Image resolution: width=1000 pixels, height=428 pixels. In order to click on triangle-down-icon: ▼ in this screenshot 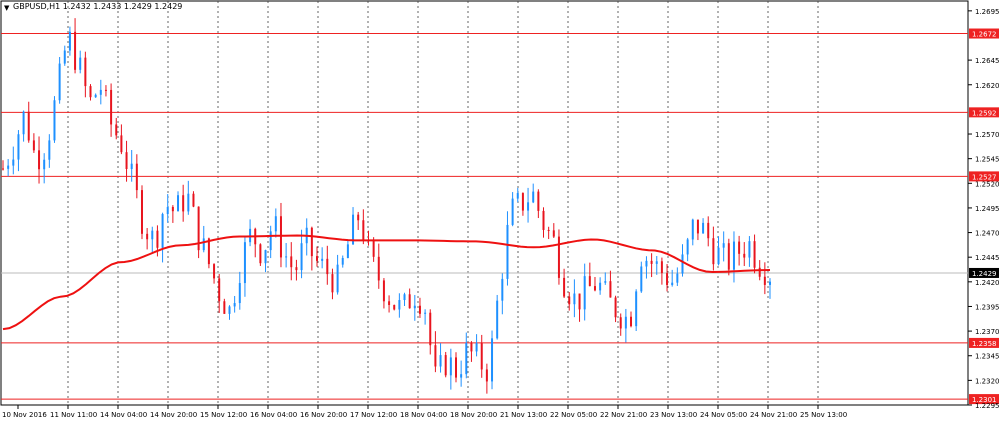, I will do `click(7, 8)`.